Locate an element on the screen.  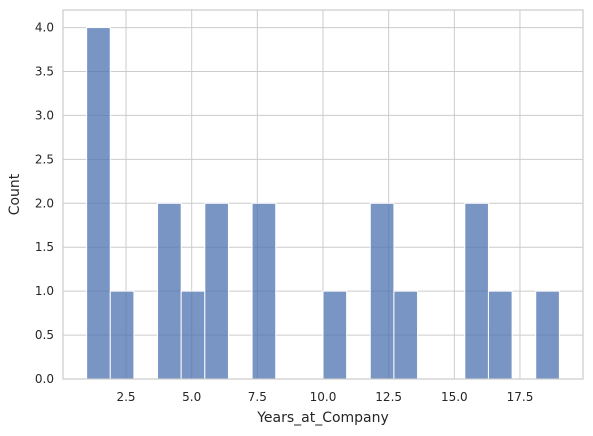
x-tick-label: 10.0 is located at coordinates (323, 397).